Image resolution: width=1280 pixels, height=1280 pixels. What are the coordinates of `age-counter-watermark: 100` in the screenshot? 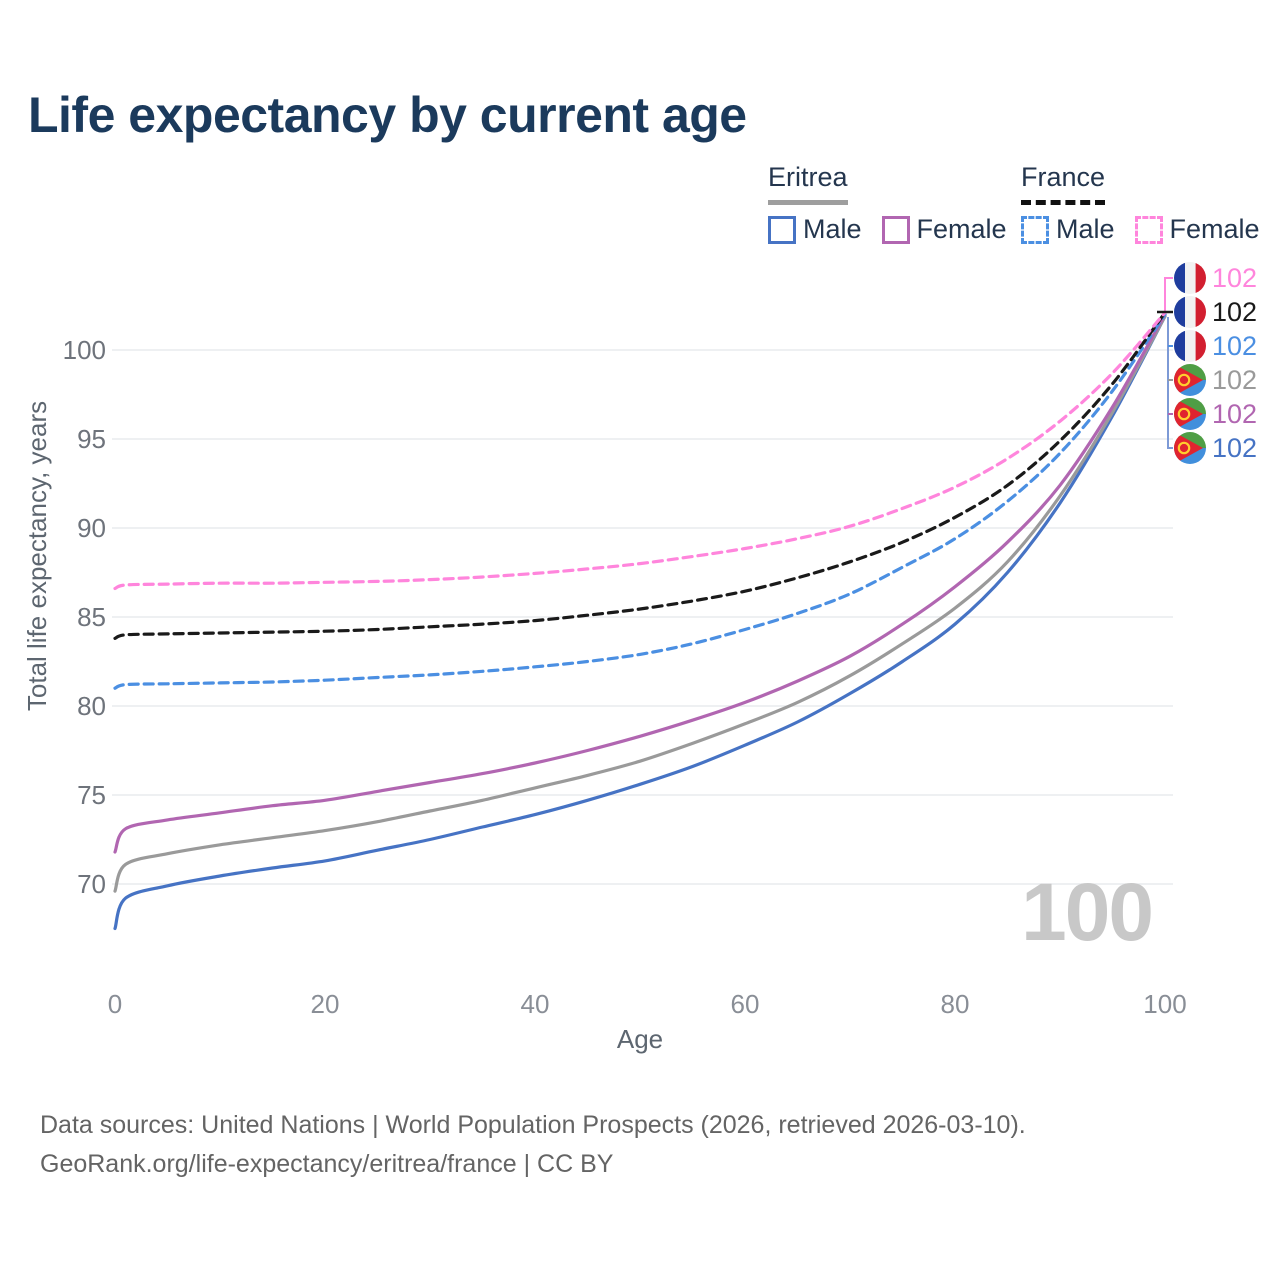 It's located at (1087, 912).